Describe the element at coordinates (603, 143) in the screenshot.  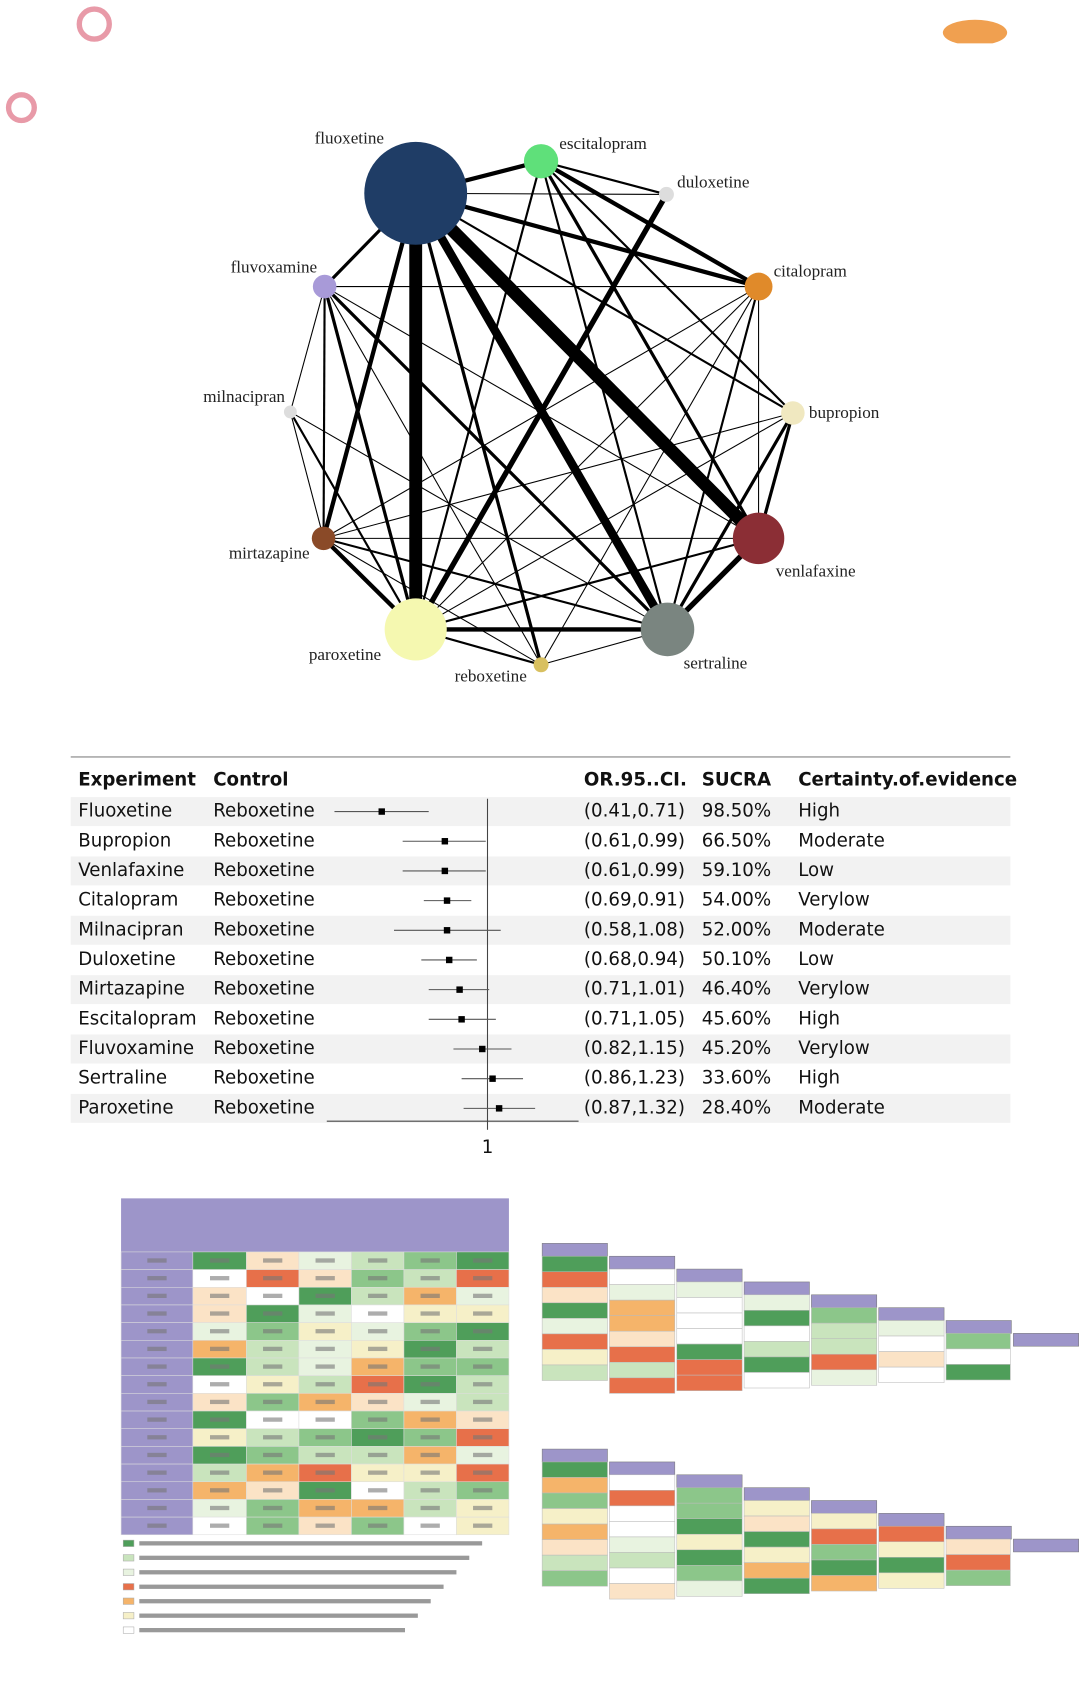
I see `node-label: escitalopram` at that location.